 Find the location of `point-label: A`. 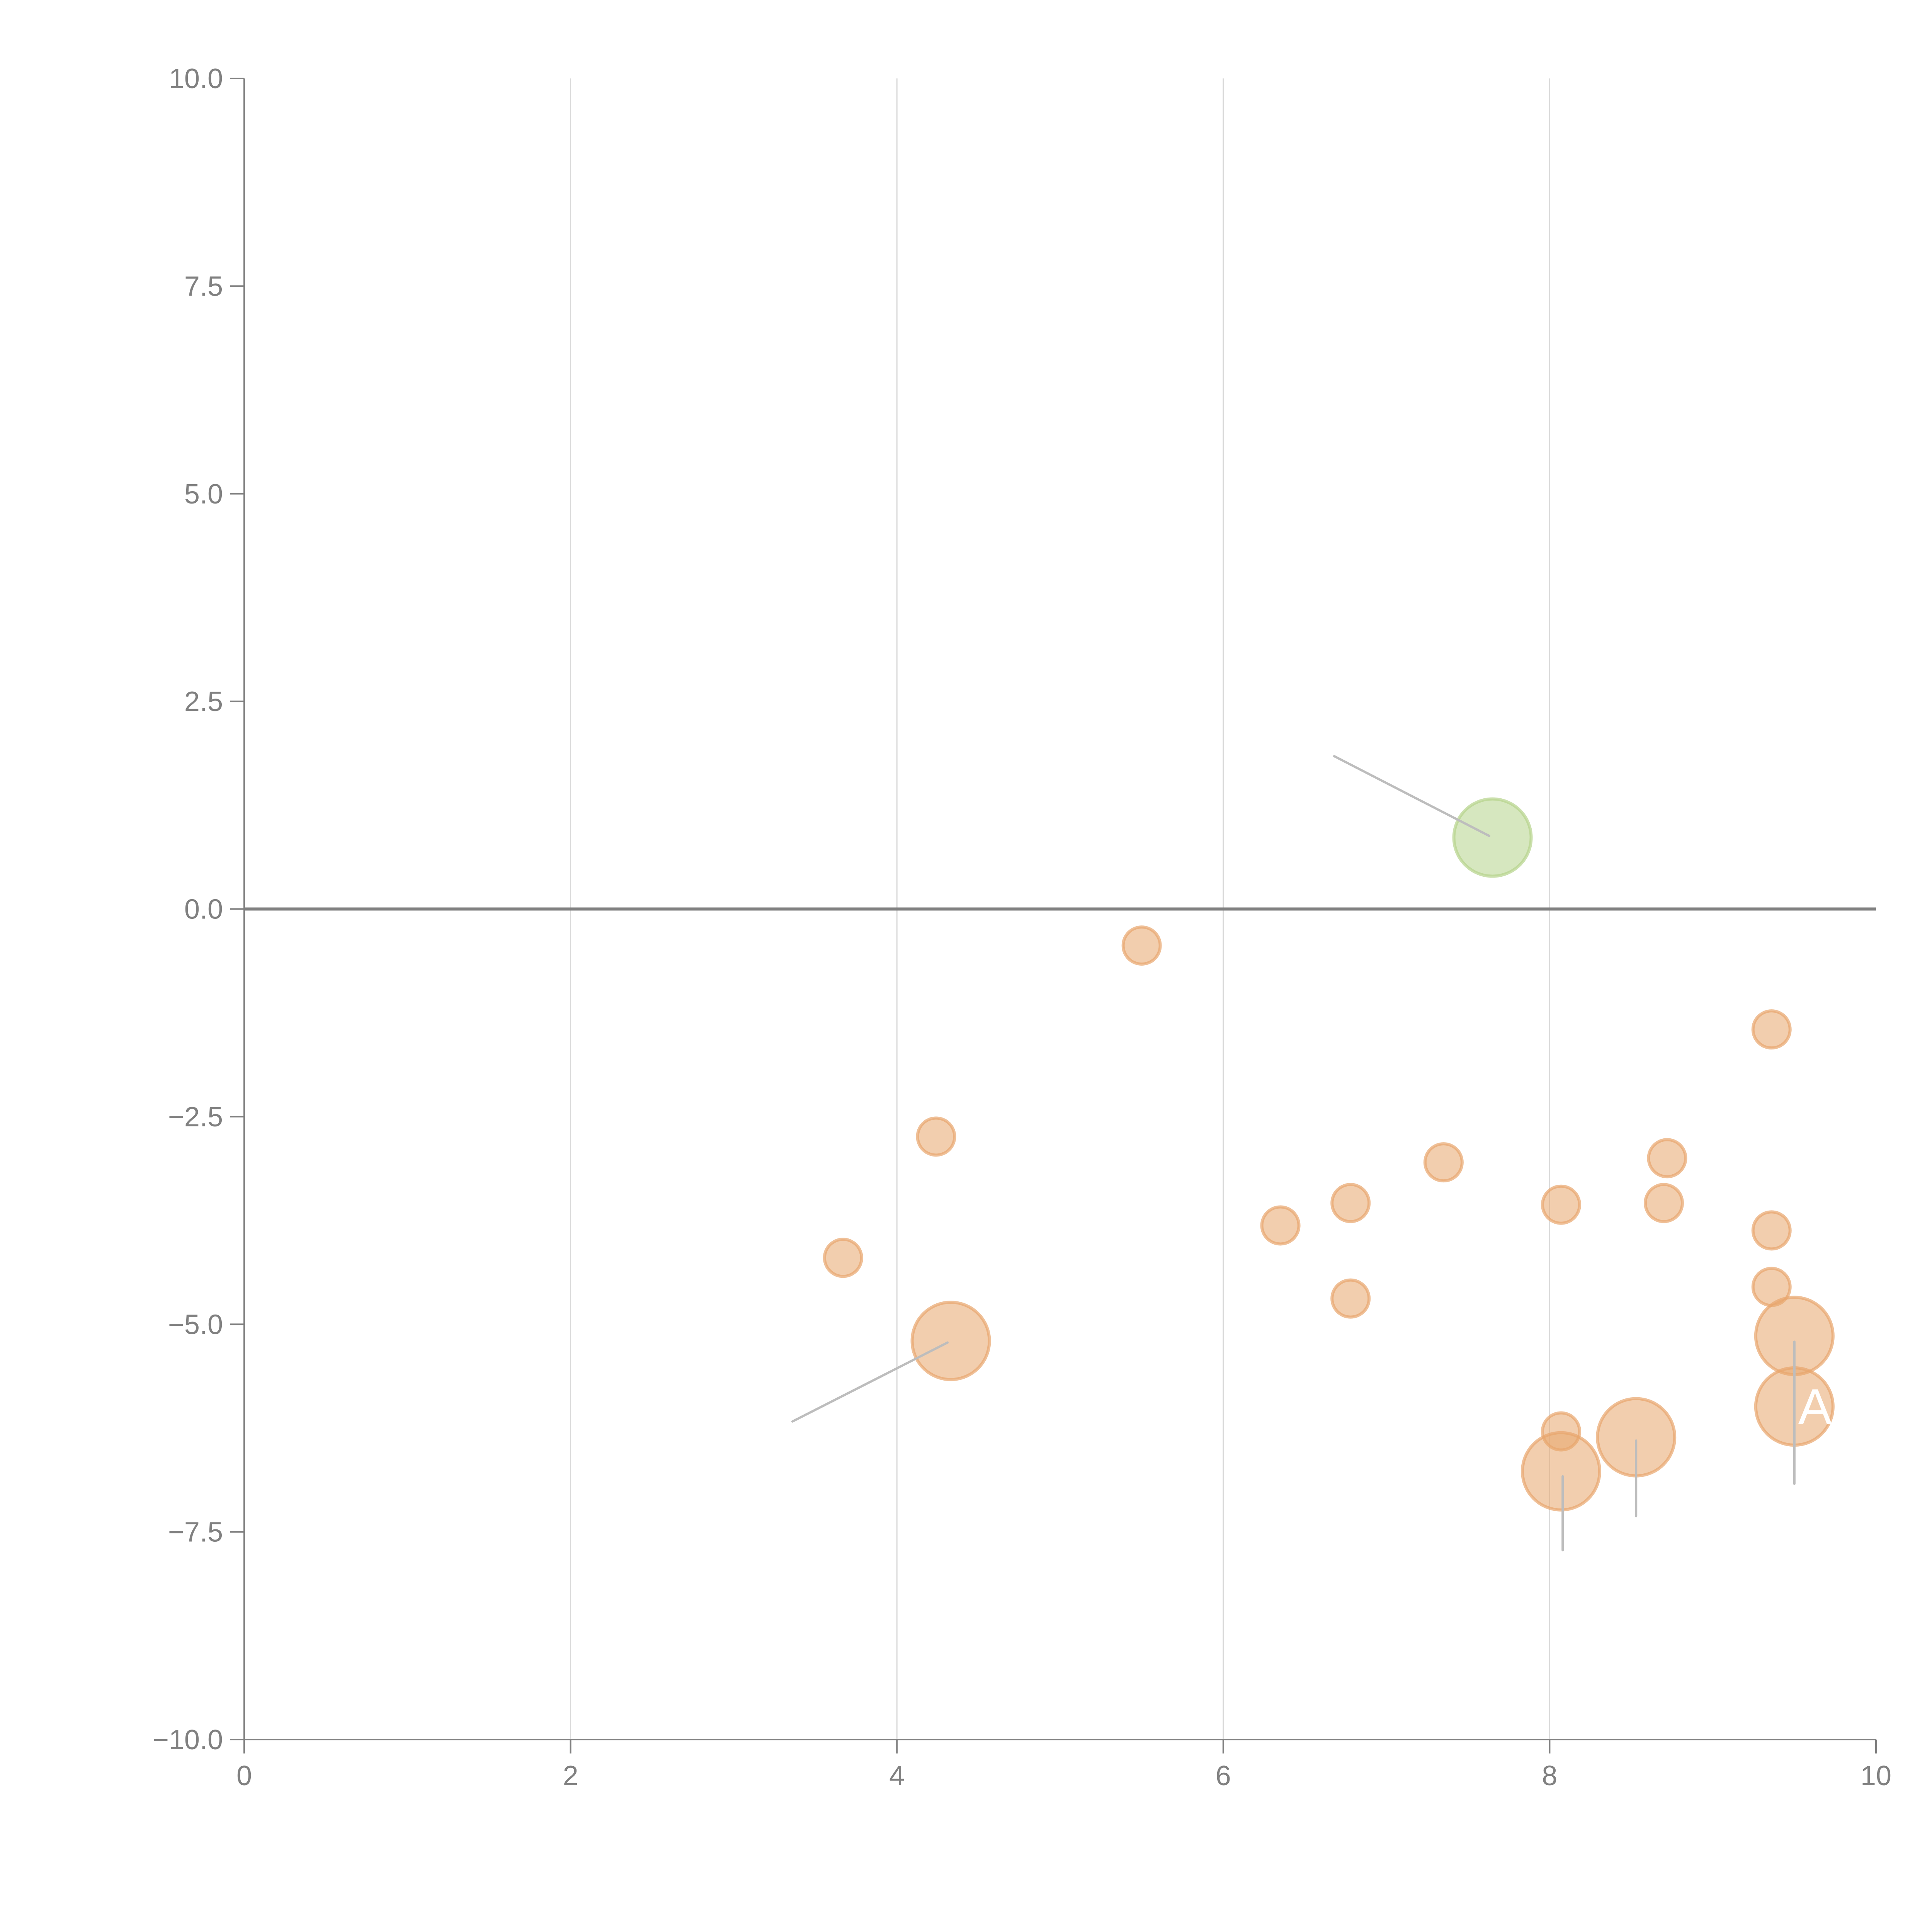

point-label: A is located at coordinates (1815, 1406).